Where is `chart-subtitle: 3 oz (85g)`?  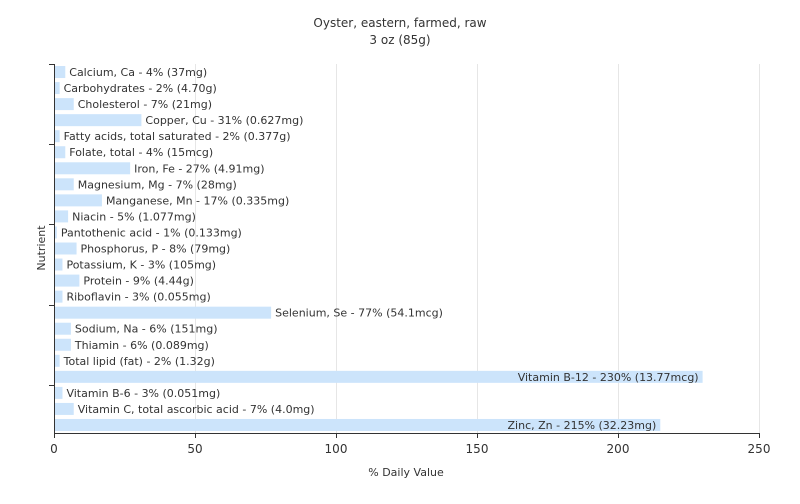
chart-subtitle: 3 oz (85g) is located at coordinates (399, 40).